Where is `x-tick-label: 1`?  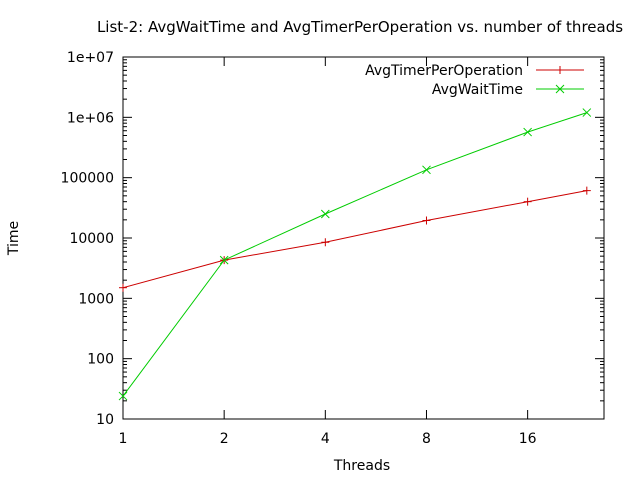 x-tick-label: 1 is located at coordinates (123, 439).